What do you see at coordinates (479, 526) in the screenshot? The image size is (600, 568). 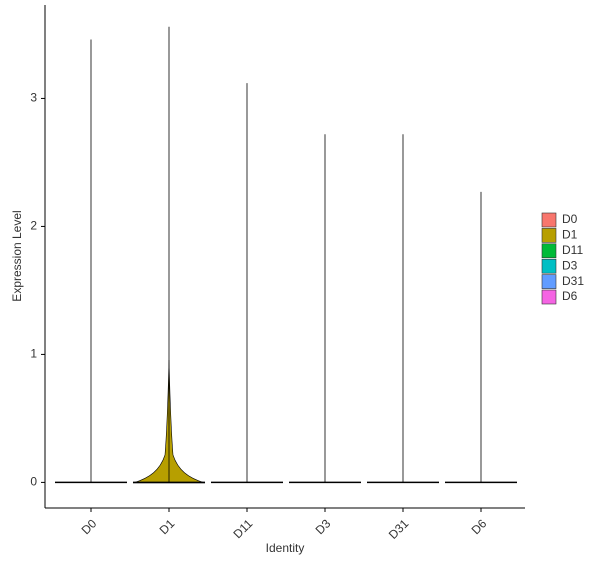 I see `x-tick-label: D6` at bounding box center [479, 526].